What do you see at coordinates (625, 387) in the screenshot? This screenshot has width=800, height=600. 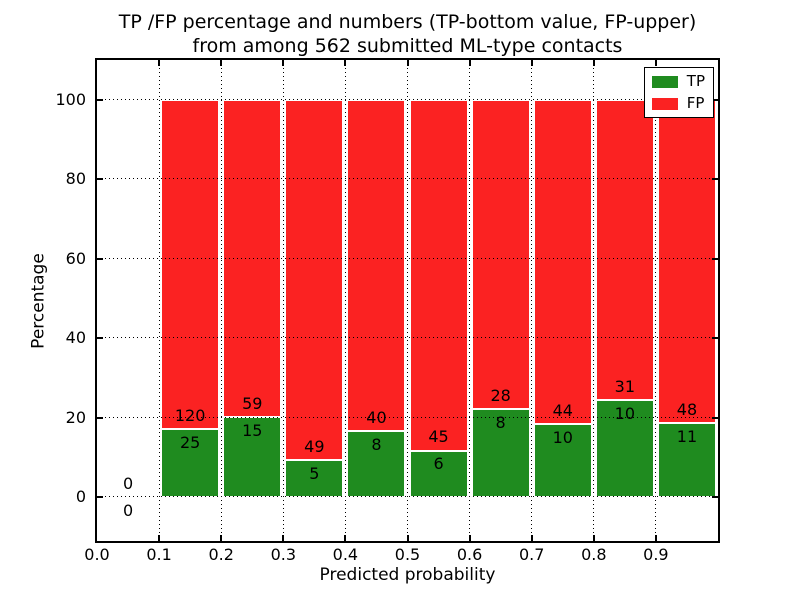 I see `fp-count-label: 31` at bounding box center [625, 387].